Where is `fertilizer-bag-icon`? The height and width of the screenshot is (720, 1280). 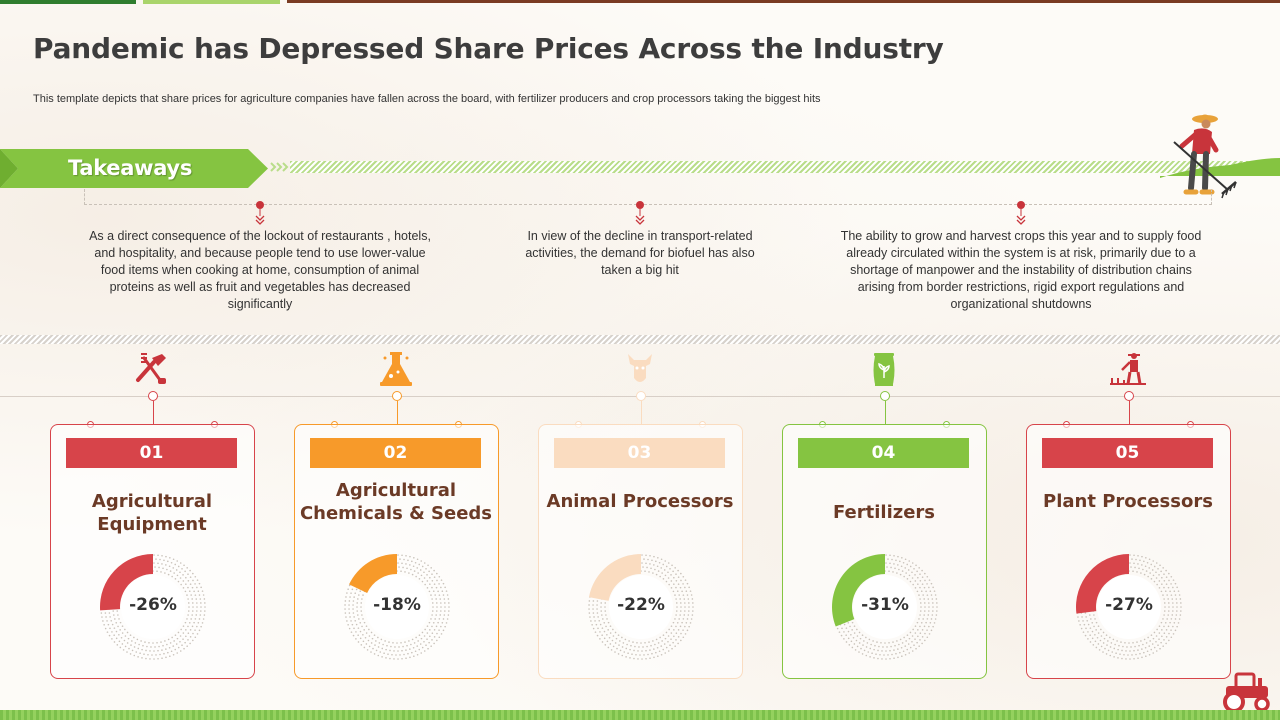 fertilizer-bag-icon is located at coordinates (884, 369).